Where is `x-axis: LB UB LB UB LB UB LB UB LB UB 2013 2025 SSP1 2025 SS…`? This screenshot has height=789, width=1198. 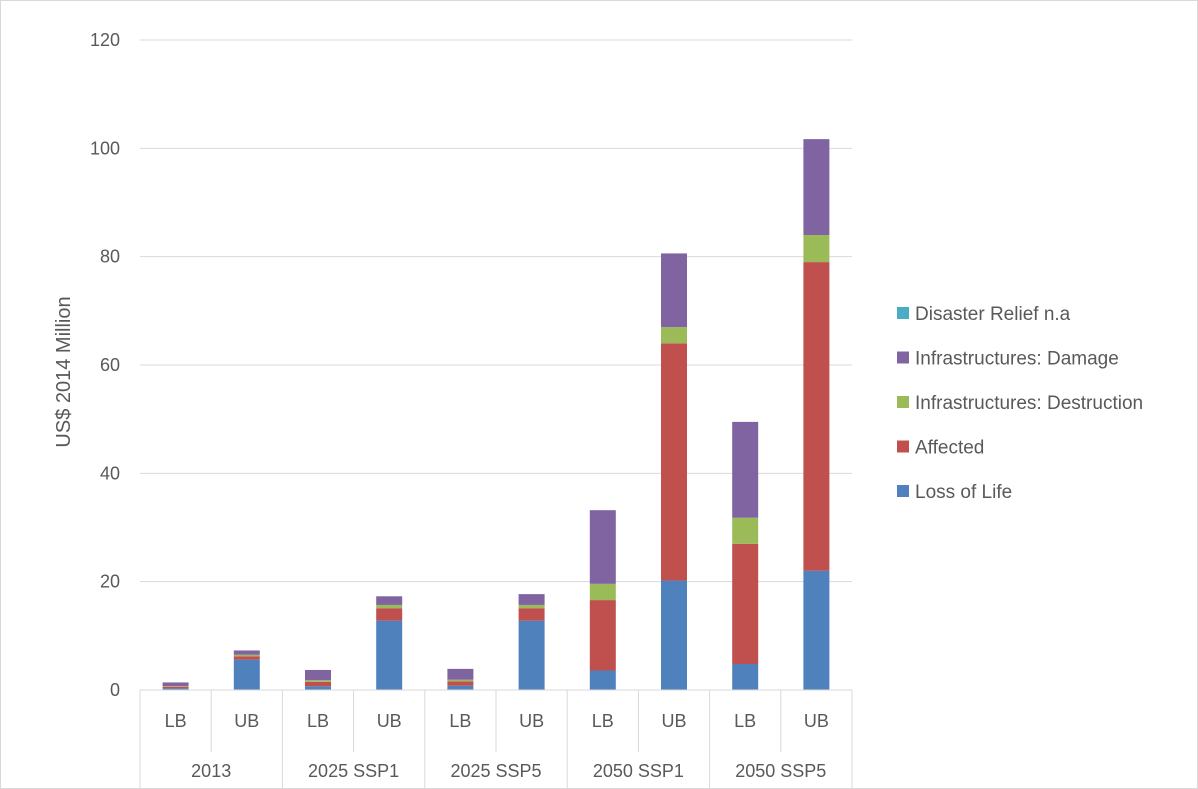 x-axis: LB UB LB UB LB UB LB UB LB UB 2013 2025 SSP1 2025 SS… is located at coordinates (496, 739).